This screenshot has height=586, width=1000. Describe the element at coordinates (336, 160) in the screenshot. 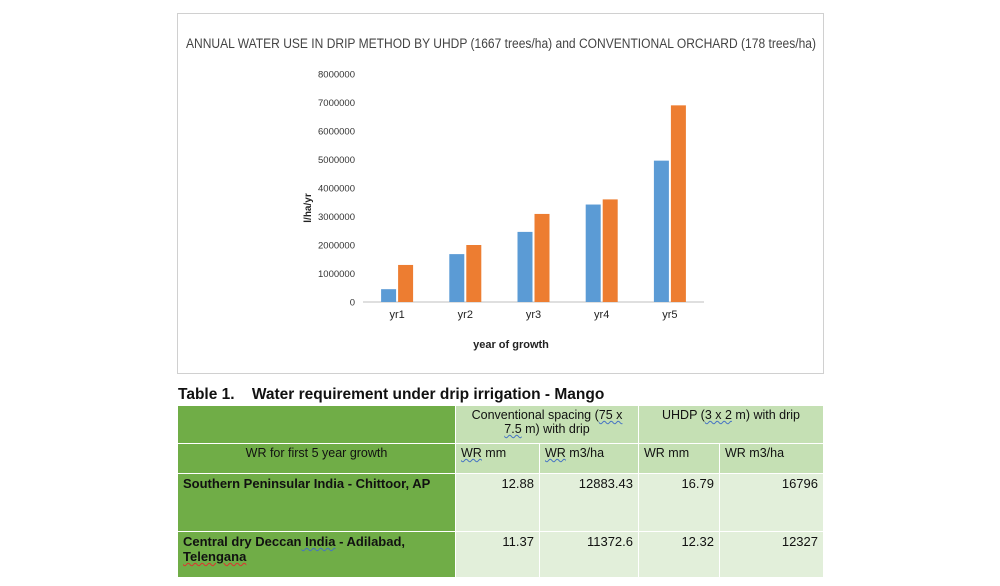

I see `y-tick-label: 5000000` at that location.